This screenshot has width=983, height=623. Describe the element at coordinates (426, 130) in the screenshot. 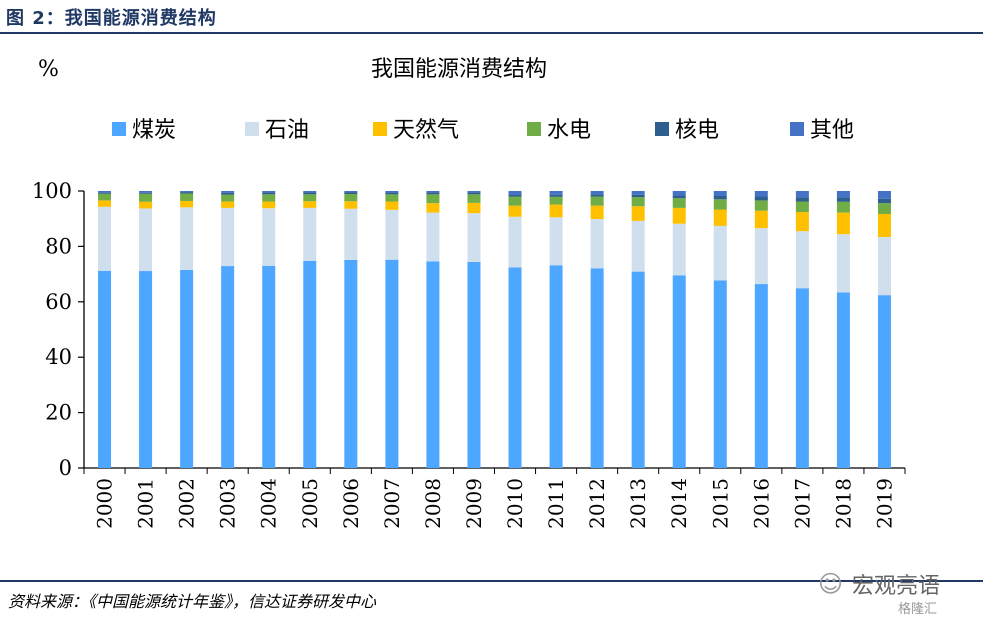

I see `legend-label: 天然气` at that location.